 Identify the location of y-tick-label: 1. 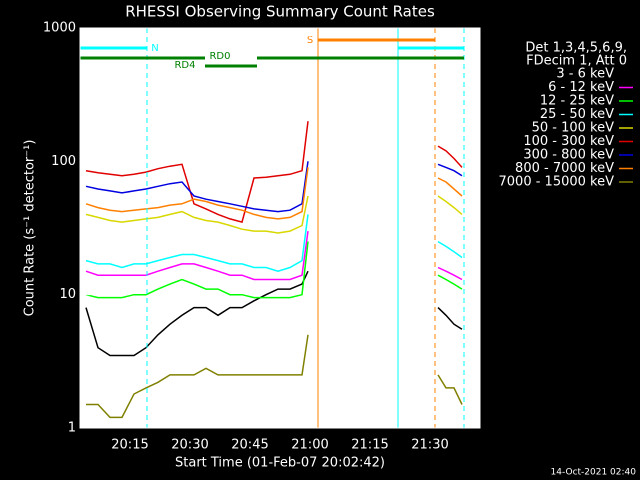
(72, 428).